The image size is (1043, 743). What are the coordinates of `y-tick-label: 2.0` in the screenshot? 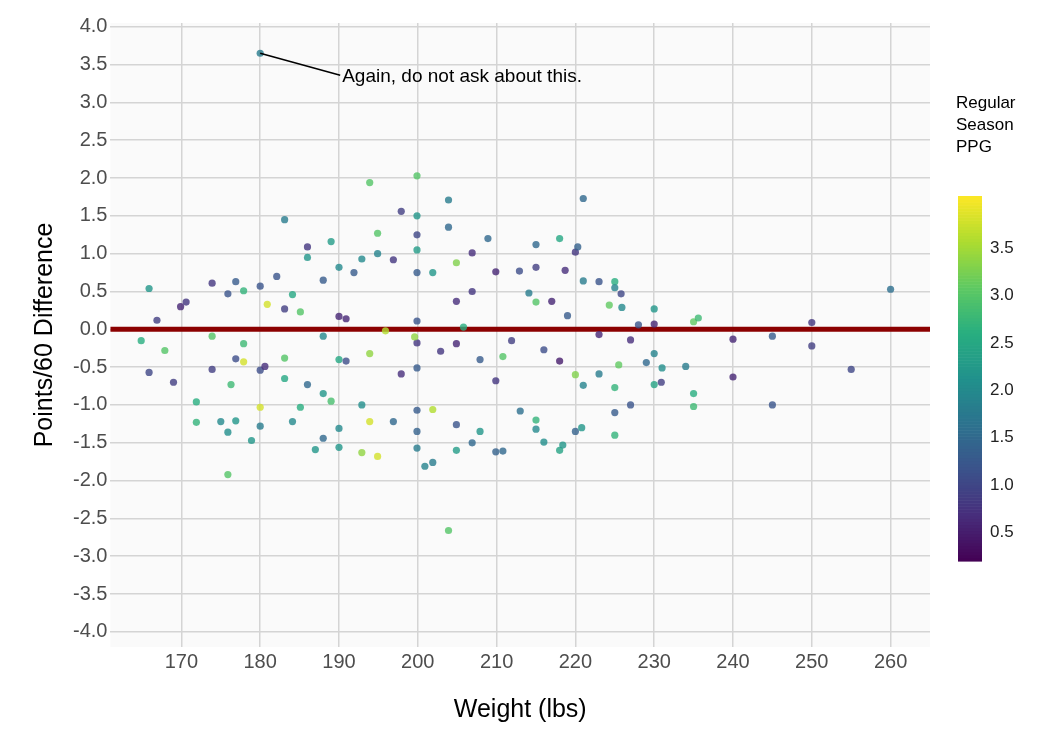 It's located at (93, 176).